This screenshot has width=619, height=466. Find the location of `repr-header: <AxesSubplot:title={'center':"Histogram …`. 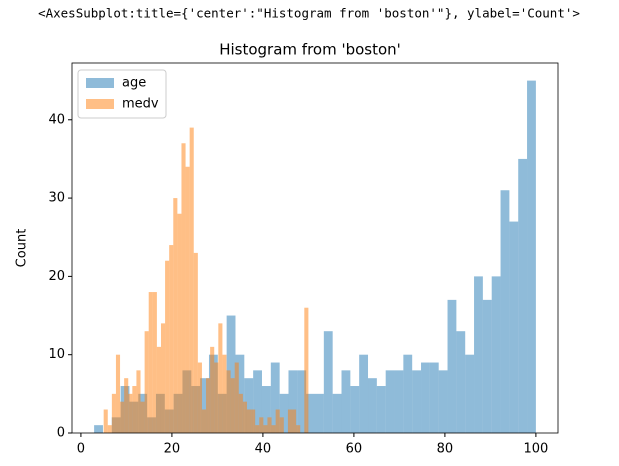

repr-header: <AxesSubplot:title={'center':"Histogram … is located at coordinates (309, 13).